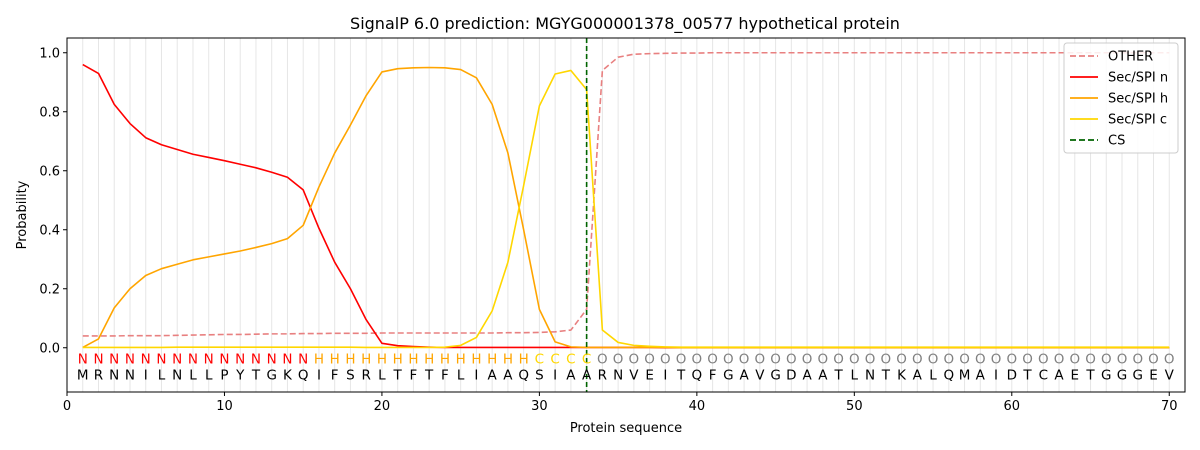 The image size is (1200, 450). Describe the element at coordinates (854, 406) in the screenshot. I see `x-tick-label: 50` at that location.